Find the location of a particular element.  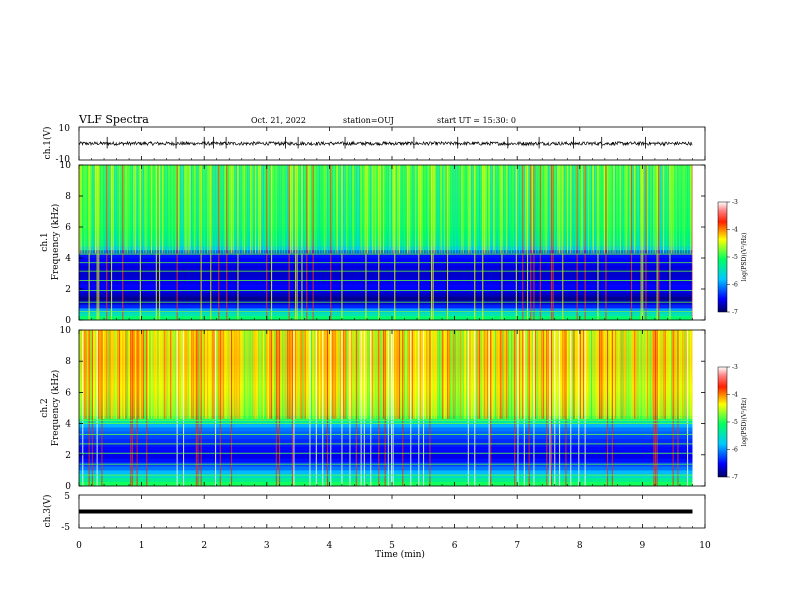

start-time-label: start UT = 15:30: 0 is located at coordinates (476, 120).